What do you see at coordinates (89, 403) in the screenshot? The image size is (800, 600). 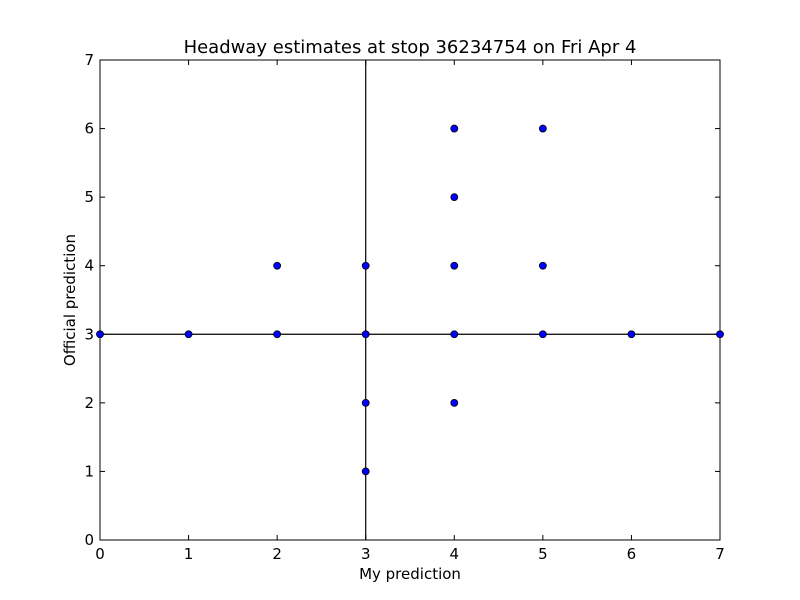 I see `y-tick-label: 2` at bounding box center [89, 403].